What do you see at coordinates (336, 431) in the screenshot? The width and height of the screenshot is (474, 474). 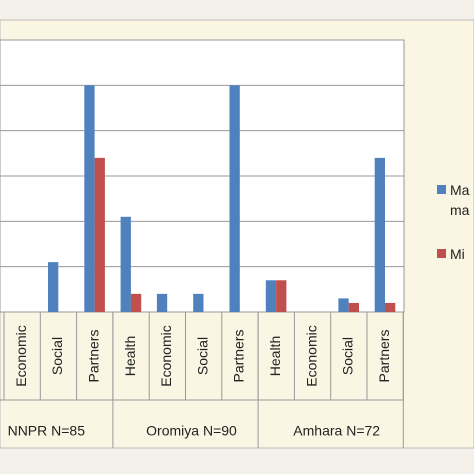 I see `group-label: Amhara N=72` at bounding box center [336, 431].